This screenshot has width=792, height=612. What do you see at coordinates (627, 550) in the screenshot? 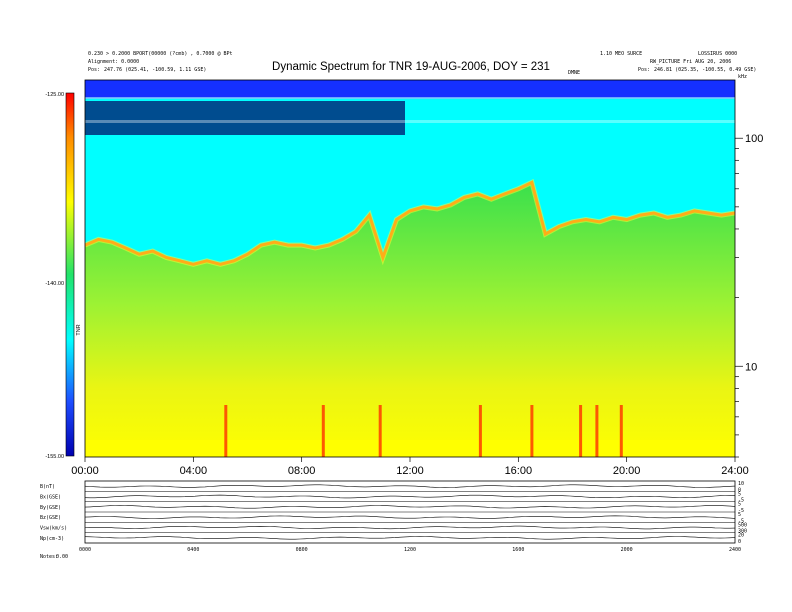
I see `lower-x-tick-label: 2000` at bounding box center [627, 550].